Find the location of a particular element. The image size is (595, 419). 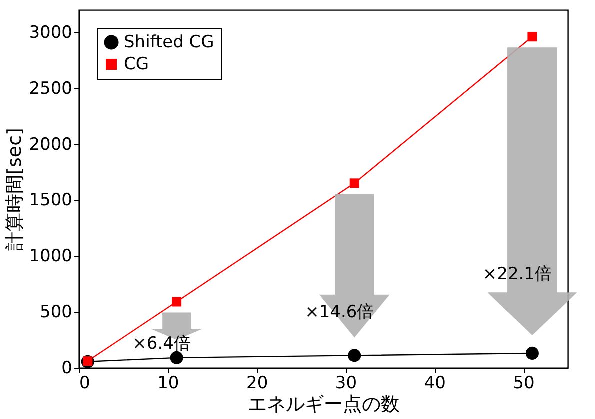

annotation: ×6.4倍 is located at coordinates (161, 344).